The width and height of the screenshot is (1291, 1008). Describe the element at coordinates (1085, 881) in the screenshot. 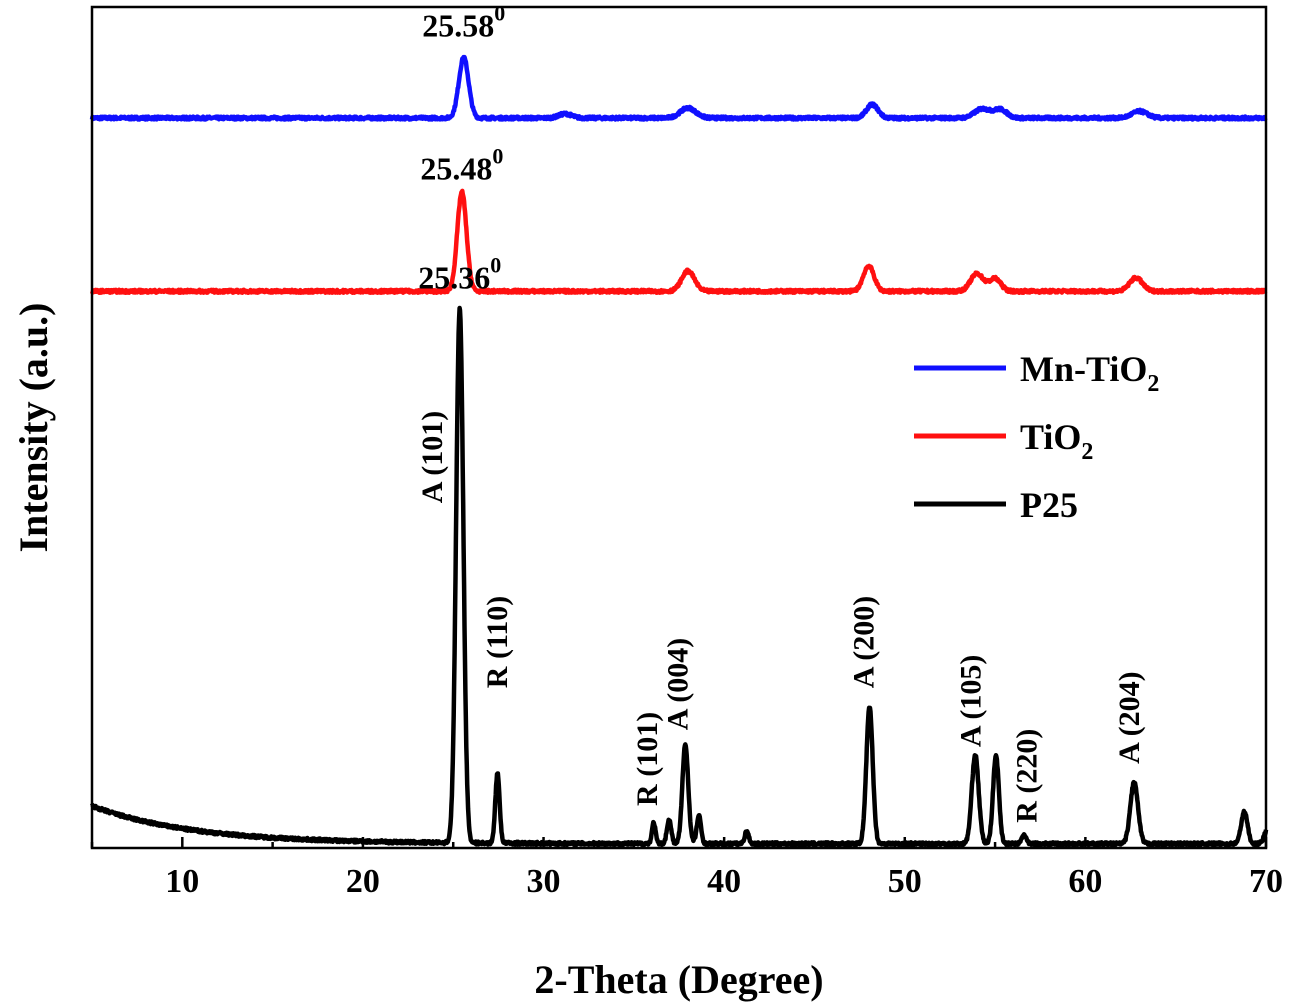

I see `x-tick-label: 60` at that location.